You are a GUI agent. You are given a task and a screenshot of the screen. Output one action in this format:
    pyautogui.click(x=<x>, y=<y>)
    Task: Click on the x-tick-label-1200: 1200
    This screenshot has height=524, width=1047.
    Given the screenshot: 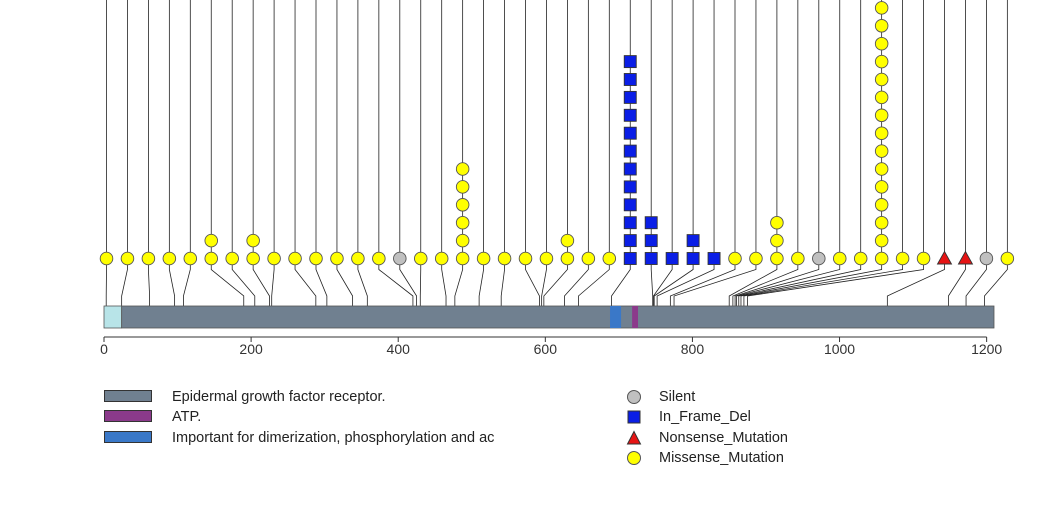 What is the action you would take?
    pyautogui.click(x=986, y=349)
    